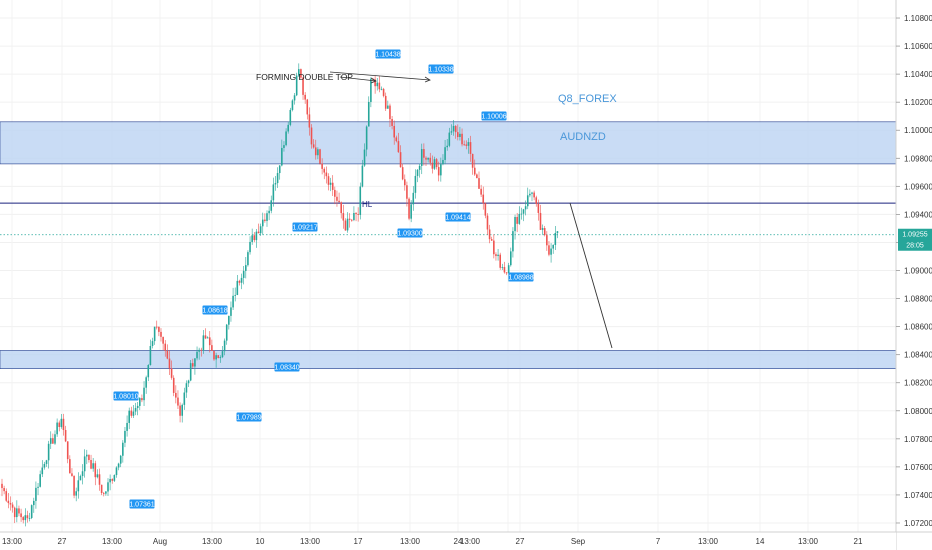 The width and height of the screenshot is (932, 550). Describe the element at coordinates (760, 541) in the screenshot. I see `x-tick-label: 14` at that location.